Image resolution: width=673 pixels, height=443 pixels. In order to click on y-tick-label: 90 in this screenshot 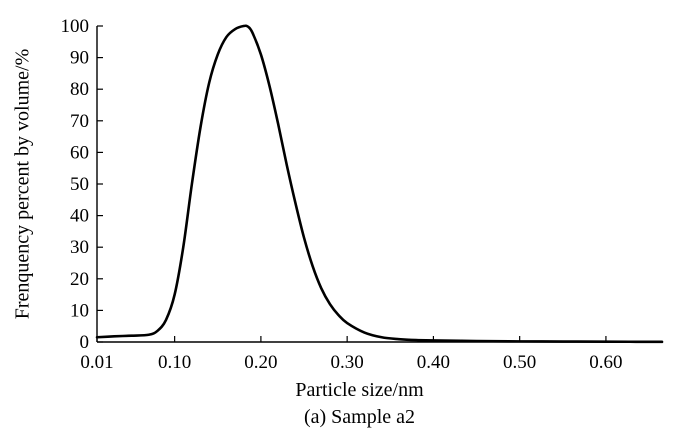, I will do `click(79, 58)`.